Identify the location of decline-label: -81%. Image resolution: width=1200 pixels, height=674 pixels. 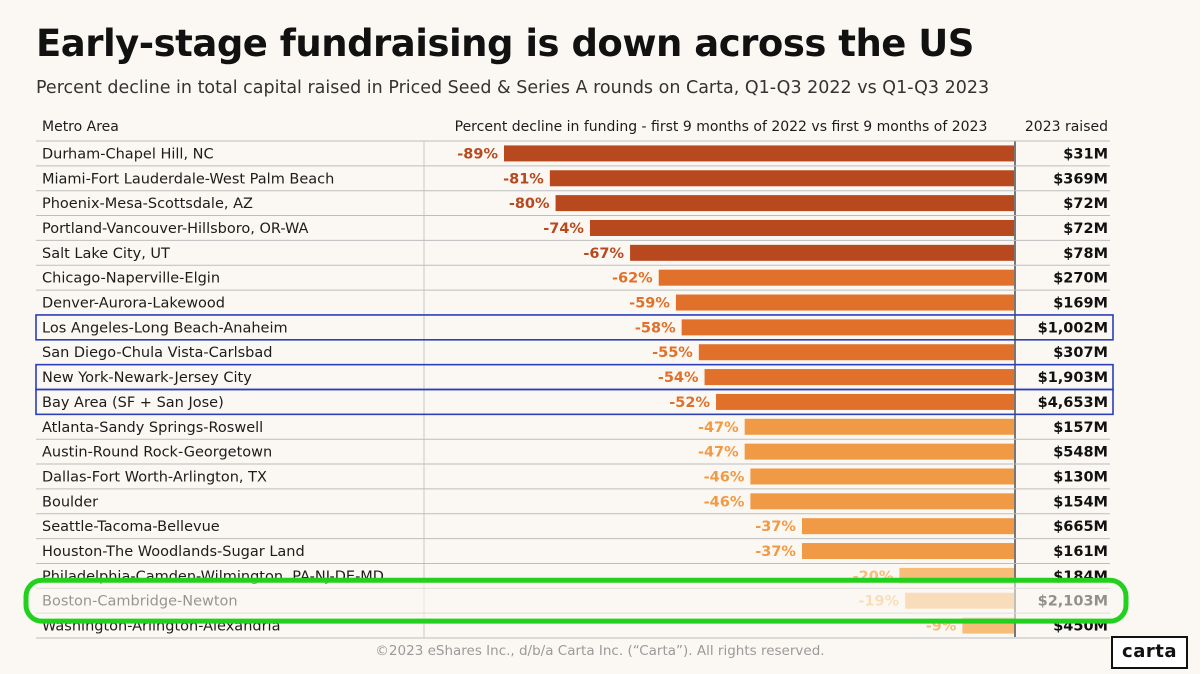
(523, 179).